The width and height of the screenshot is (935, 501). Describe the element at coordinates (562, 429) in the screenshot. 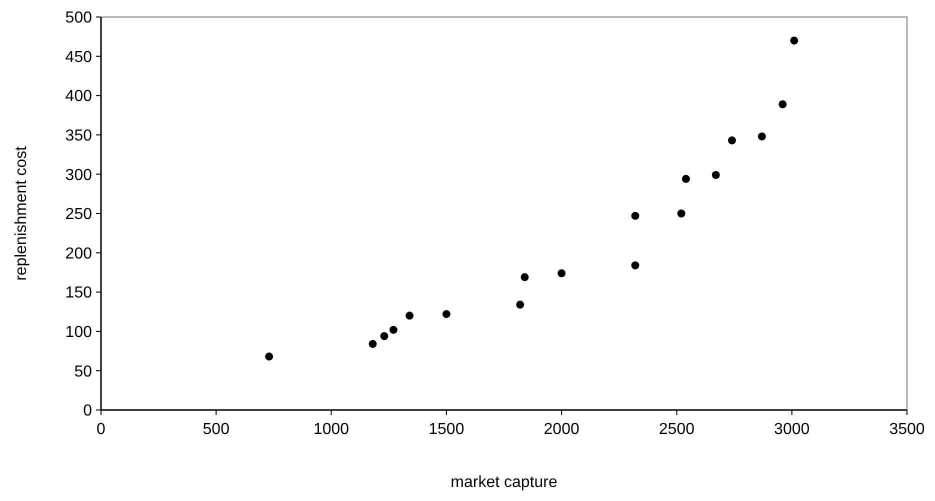

I see `x-tick-label: 2000` at that location.